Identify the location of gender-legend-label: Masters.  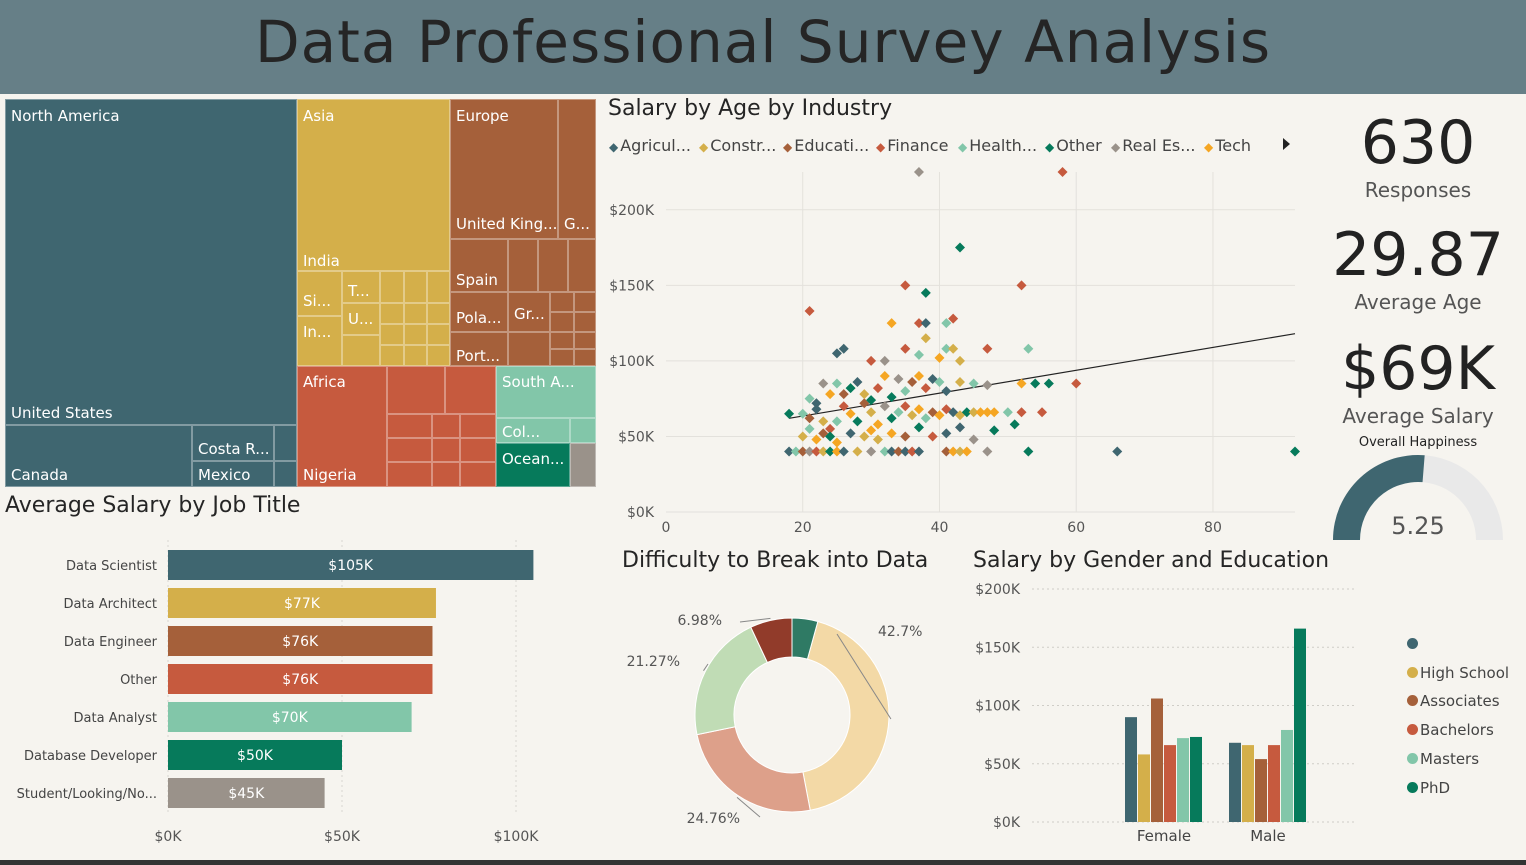
(1450, 758).